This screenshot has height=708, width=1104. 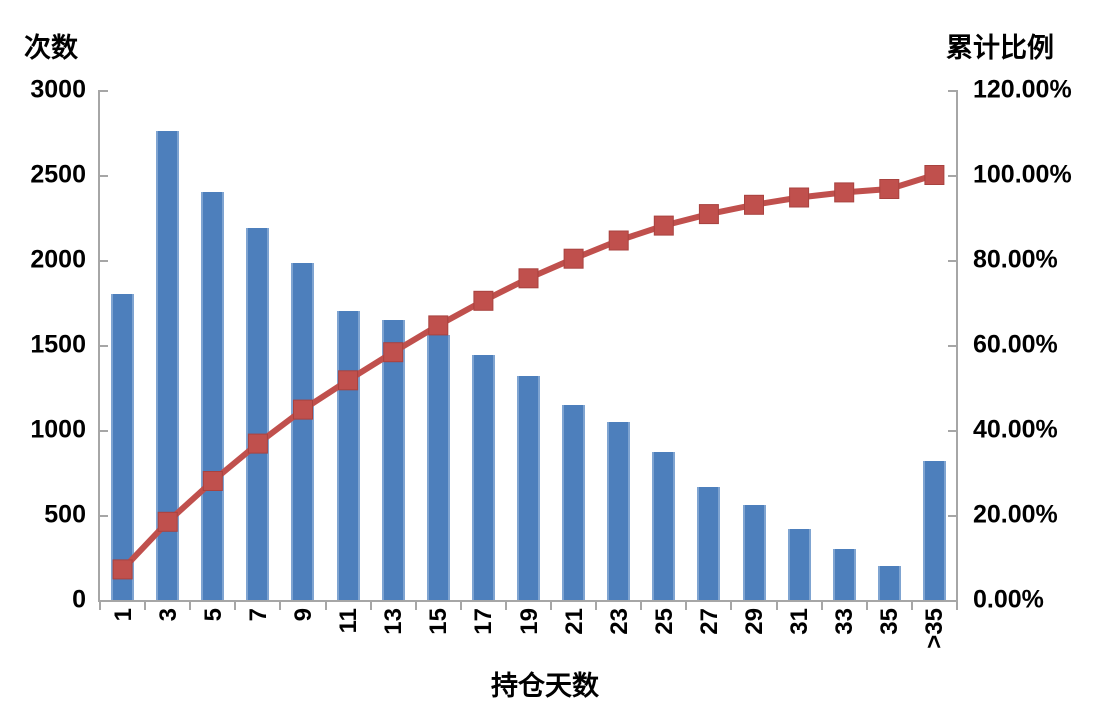 What do you see at coordinates (957, 346) in the screenshot?
I see `right-axis-line` at bounding box center [957, 346].